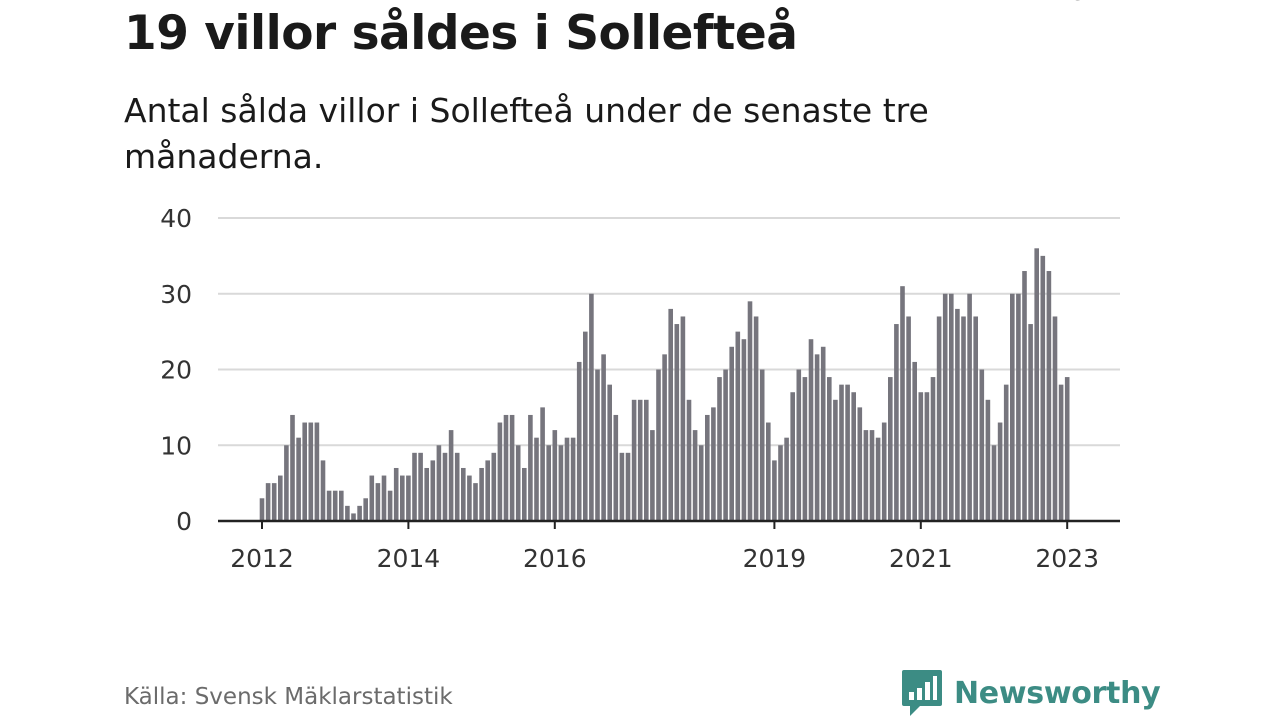  What do you see at coordinates (1067, 558) in the screenshot?
I see `x-tick-label: 2023` at bounding box center [1067, 558].